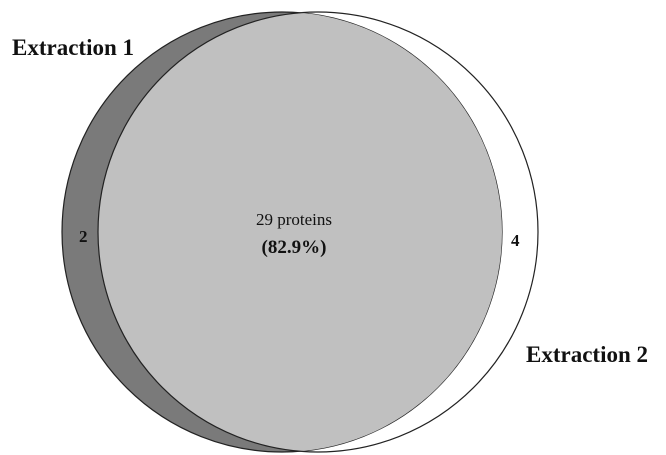  Describe the element at coordinates (515, 240) in the screenshot. I see `extraction-2-unique-count: 4` at that location.